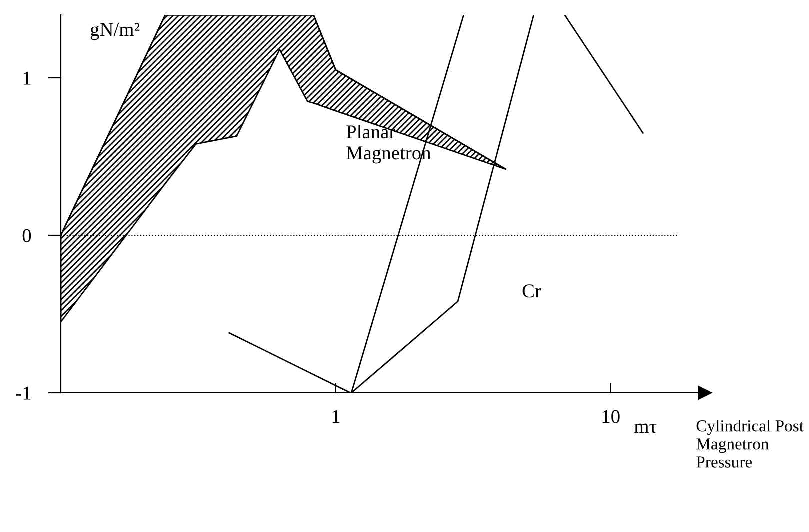  Describe the element at coordinates (27, 235) in the screenshot. I see `y-tick-label: 0` at that location.